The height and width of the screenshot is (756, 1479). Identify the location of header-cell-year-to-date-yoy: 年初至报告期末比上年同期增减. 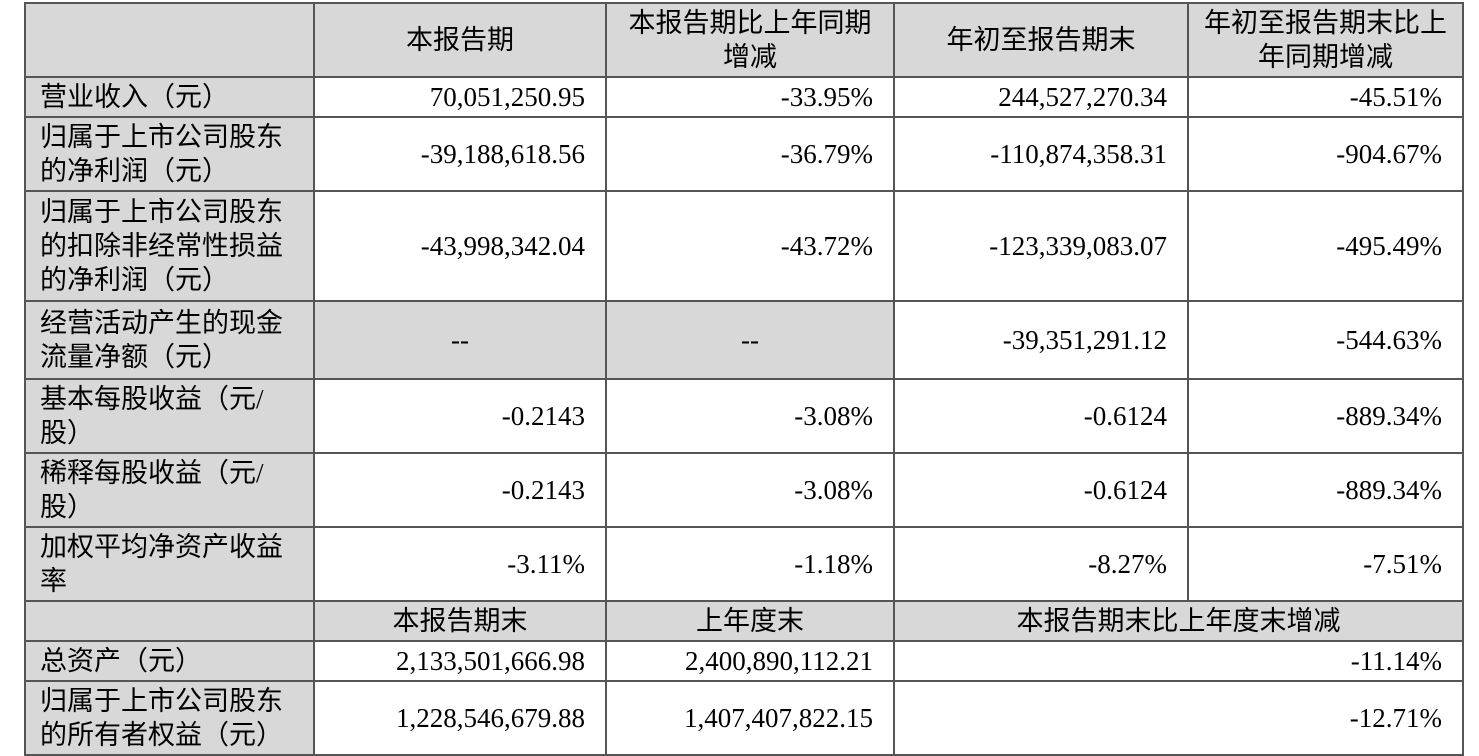
(1325, 40).